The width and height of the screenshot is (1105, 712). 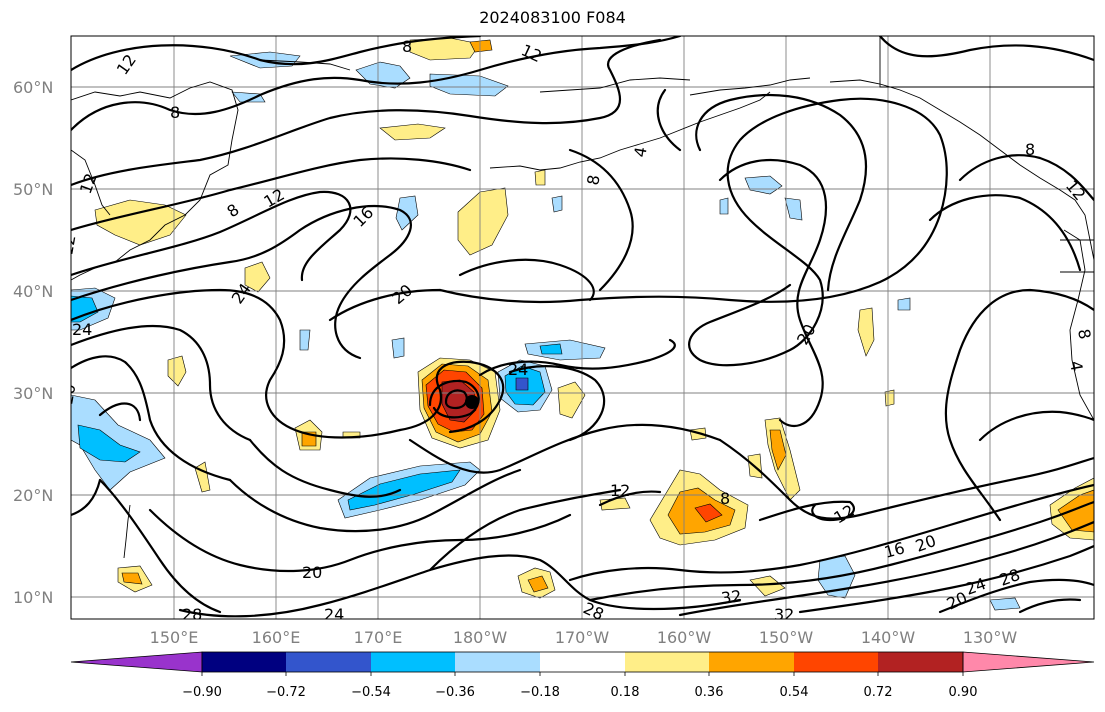 I want to click on typhoon-center-marker, so click(x=472, y=402).